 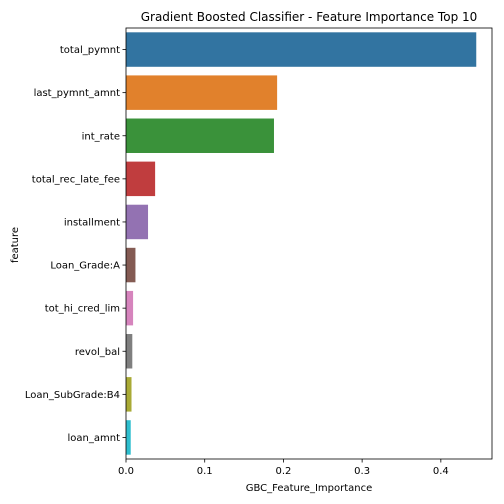 I want to click on x-tick-label-1: 0.1, so click(x=205, y=471).